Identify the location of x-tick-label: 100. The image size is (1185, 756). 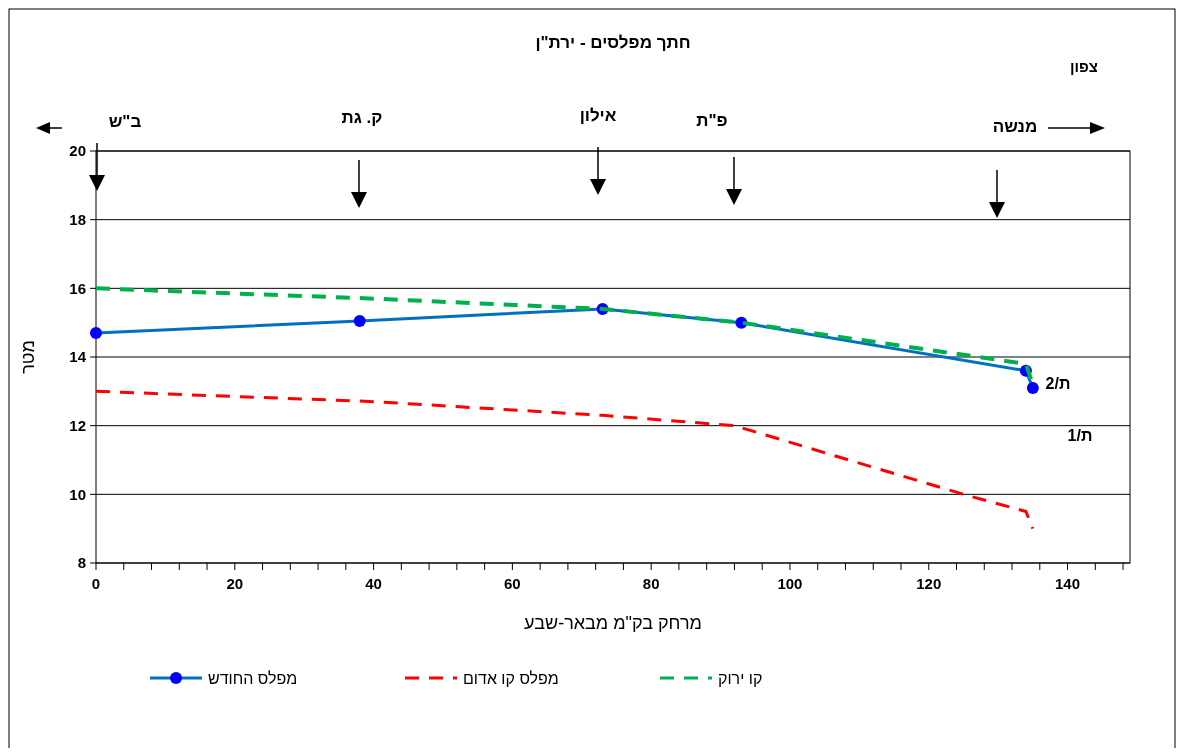
(790, 583).